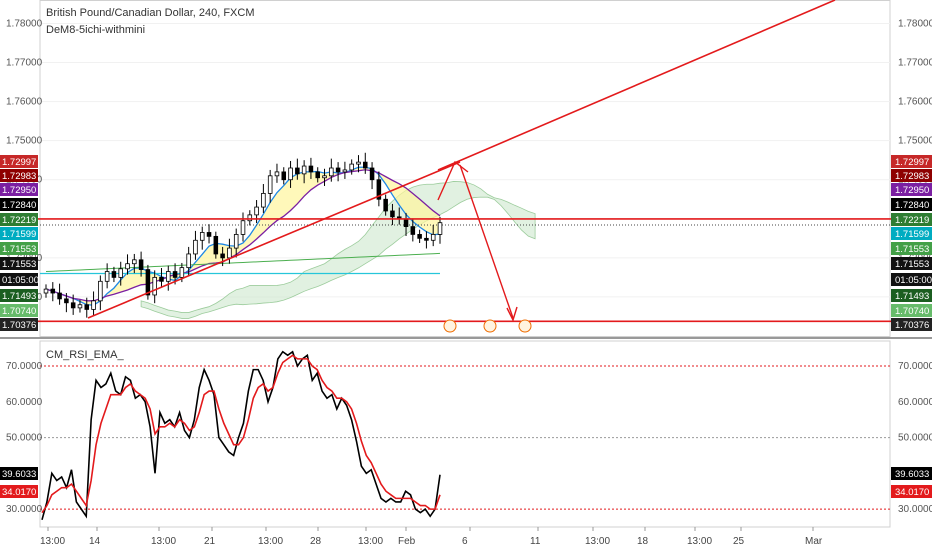 Image resolution: width=932 pixels, height=555 pixels. What do you see at coordinates (636, 85) in the screenshot?
I see `long-trendline` at bounding box center [636, 85].